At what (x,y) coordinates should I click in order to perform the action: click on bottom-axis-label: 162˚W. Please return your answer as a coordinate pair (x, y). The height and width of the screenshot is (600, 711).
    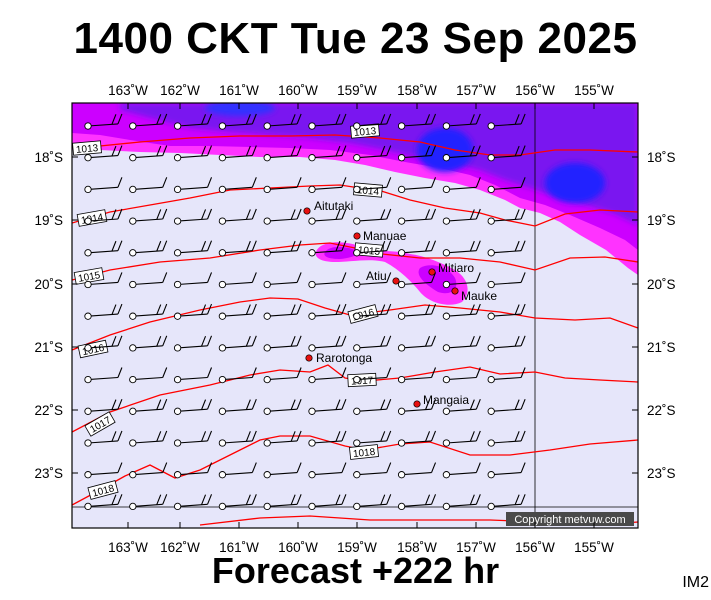
    Looking at the image, I should click on (180, 547).